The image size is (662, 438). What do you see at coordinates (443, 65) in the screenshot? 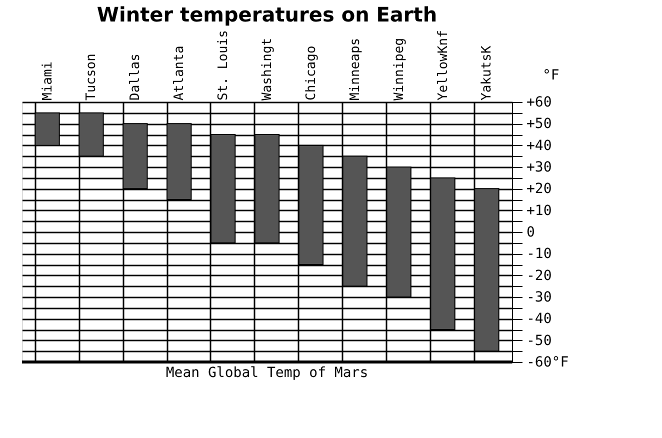
I see `x-tick-label: YellowKnf` at bounding box center [443, 65].